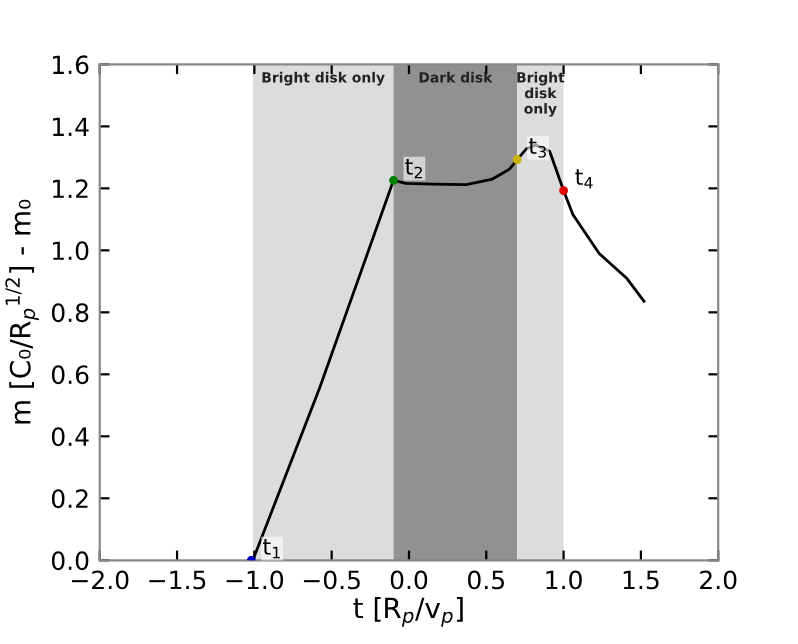 This screenshot has width=798, height=644. I want to click on annotation: t$_{3}$, so click(537, 148).